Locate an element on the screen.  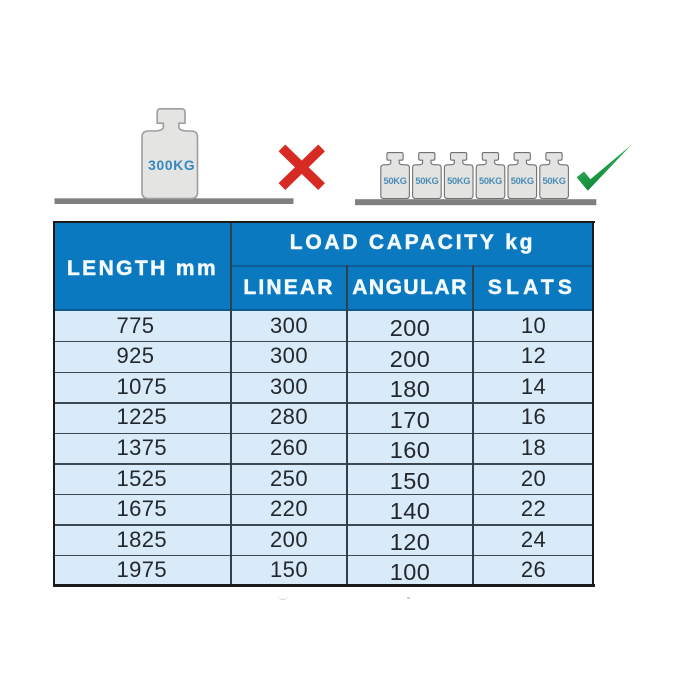
svg-text: 300KG is located at coordinates (171, 165).